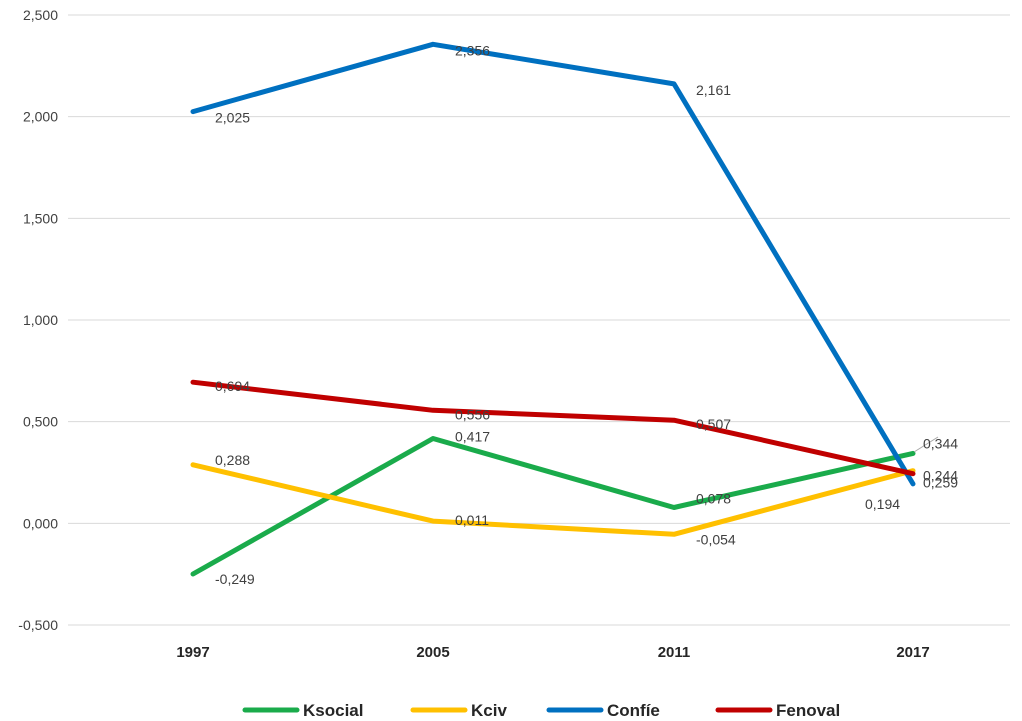 Image resolution: width=1022 pixels, height=721 pixels. What do you see at coordinates (552, 652) in the screenshot?
I see `x-axis-tick-labels: 1997 2005 2011 2017` at bounding box center [552, 652].